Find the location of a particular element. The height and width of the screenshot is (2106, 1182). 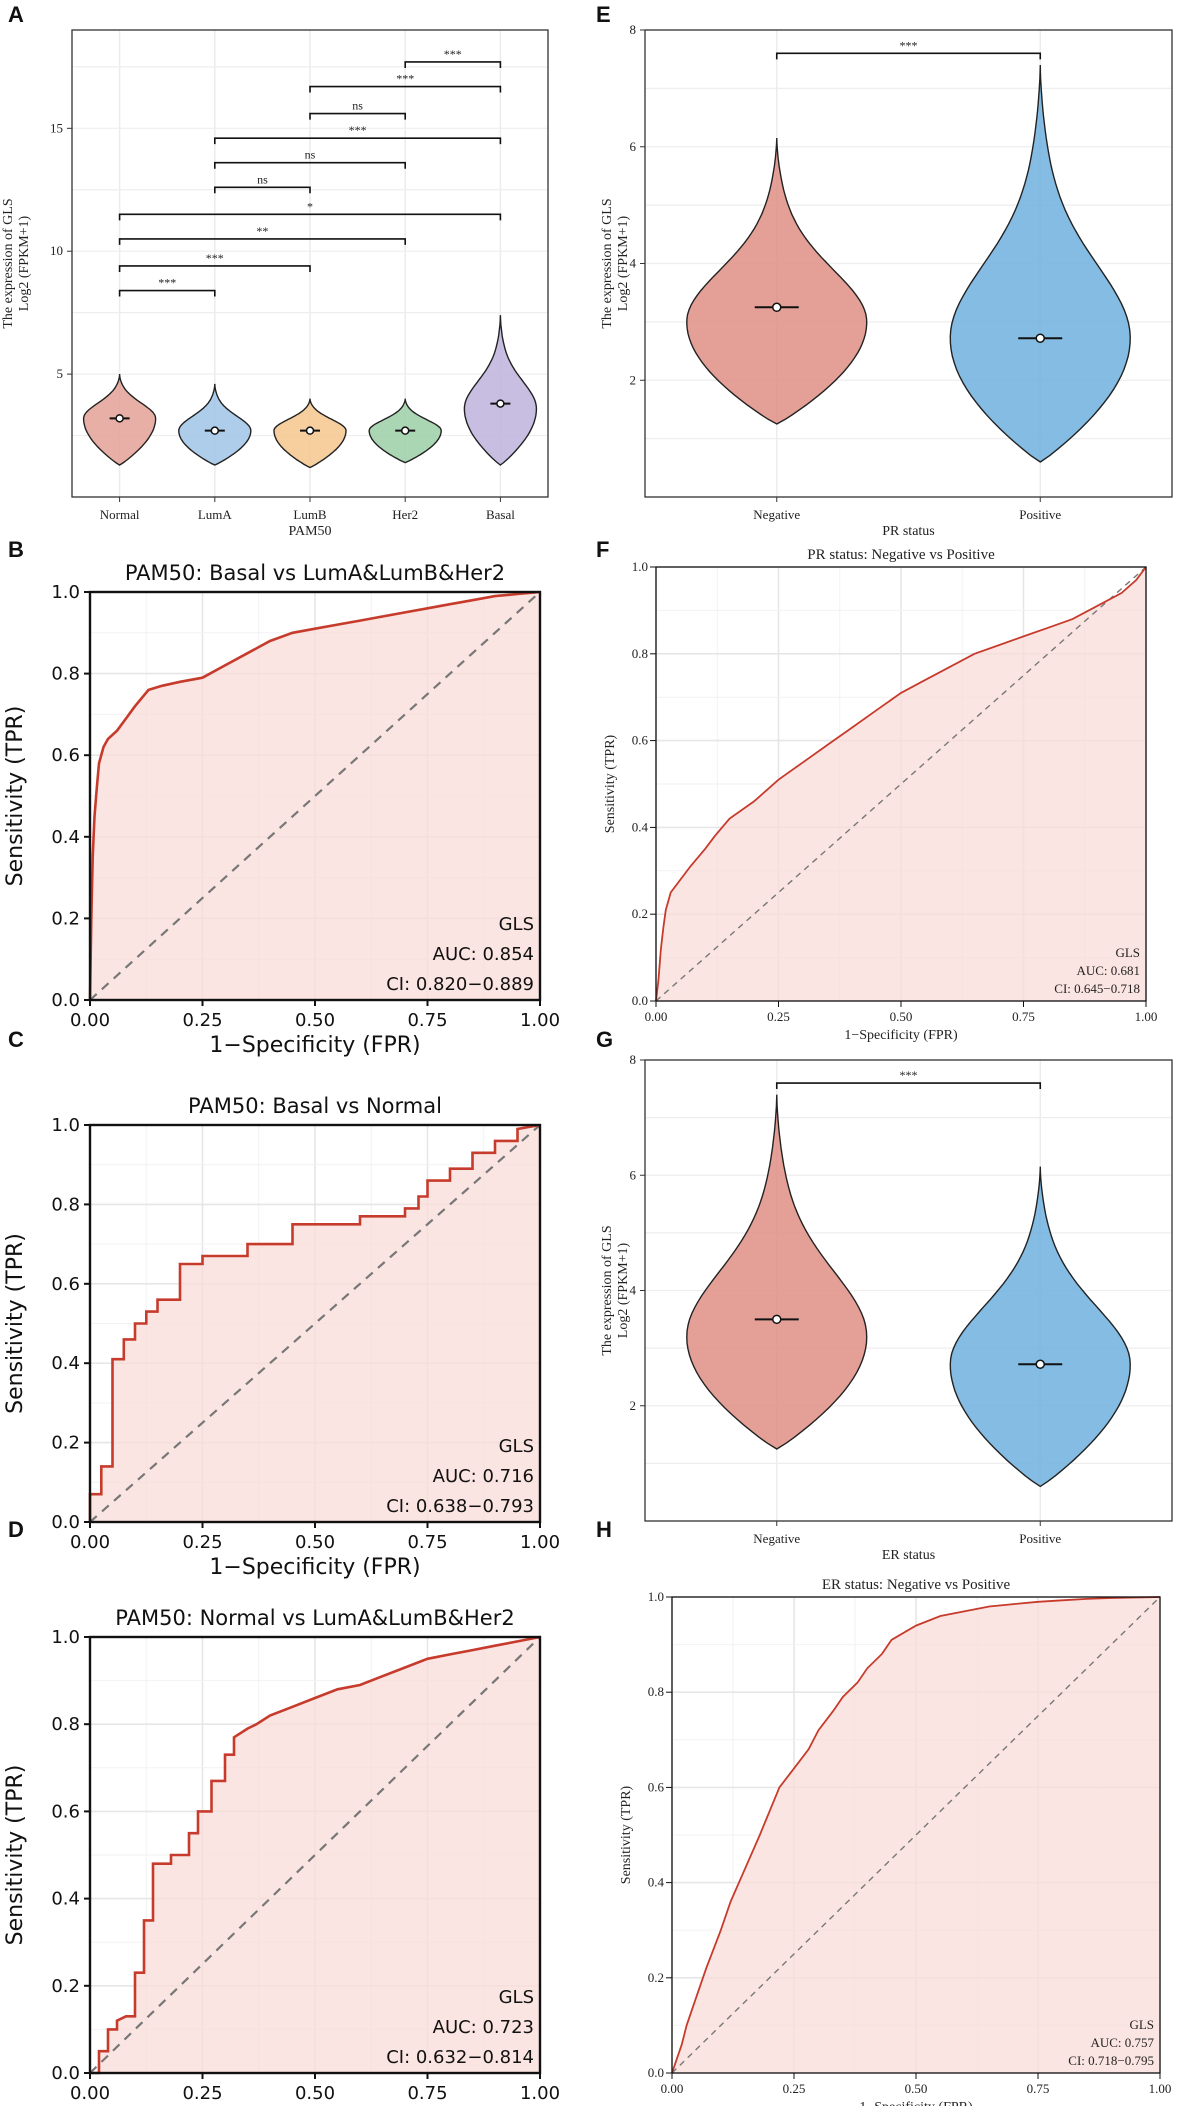

x-axis-label: ER status is located at coordinates (908, 1555).